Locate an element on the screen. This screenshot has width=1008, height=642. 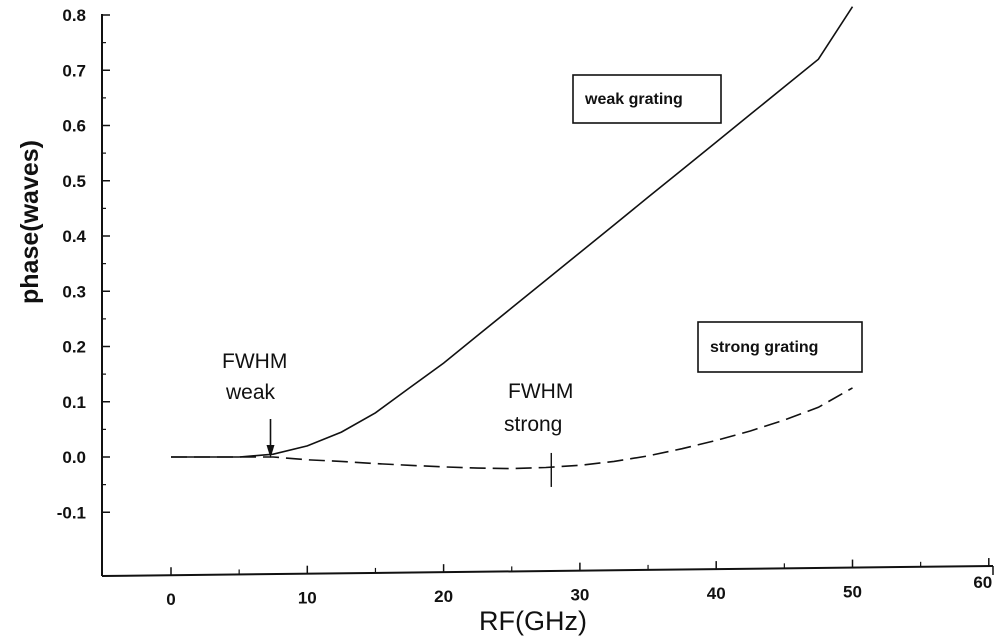
legend-strong-grating: strong grating is located at coordinates (780, 347).